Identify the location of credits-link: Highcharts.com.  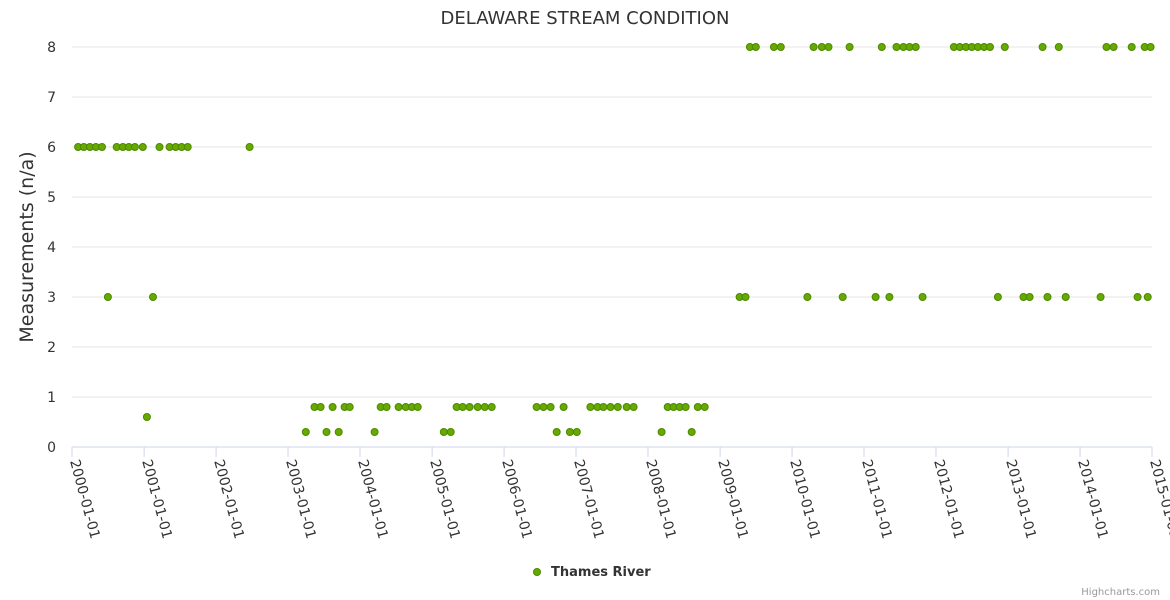
(1120, 592).